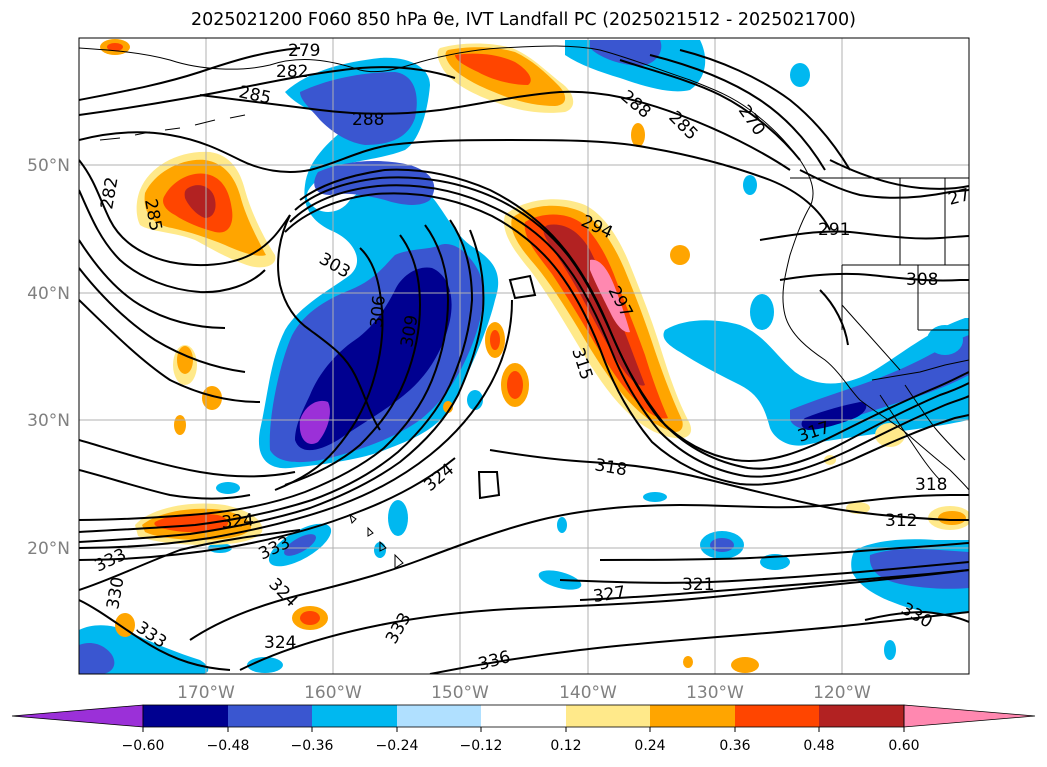 The image size is (1047, 767). Describe the element at coordinates (376, 541) in the screenshot. I see `hawaii-islands` at that location.